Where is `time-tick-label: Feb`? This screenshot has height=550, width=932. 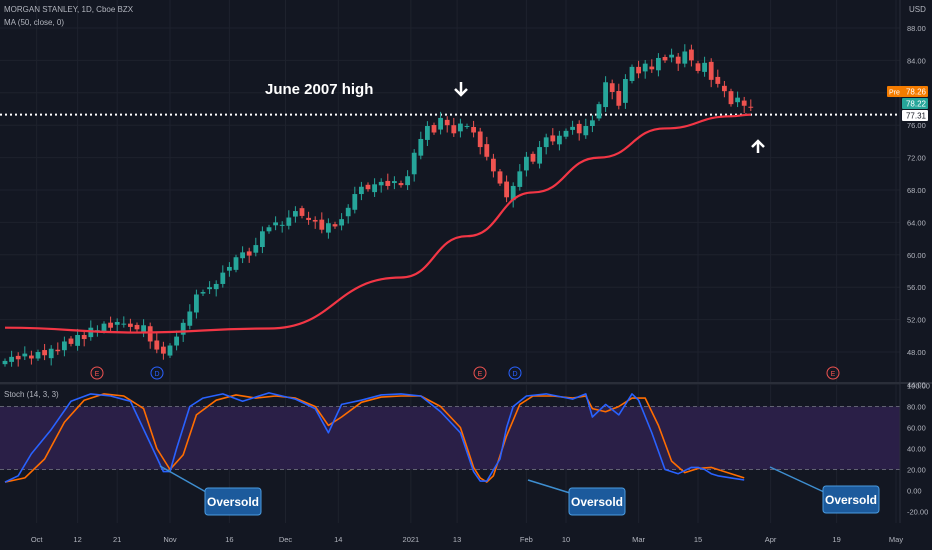
time-tick-label: Feb is located at coordinates (526, 539).